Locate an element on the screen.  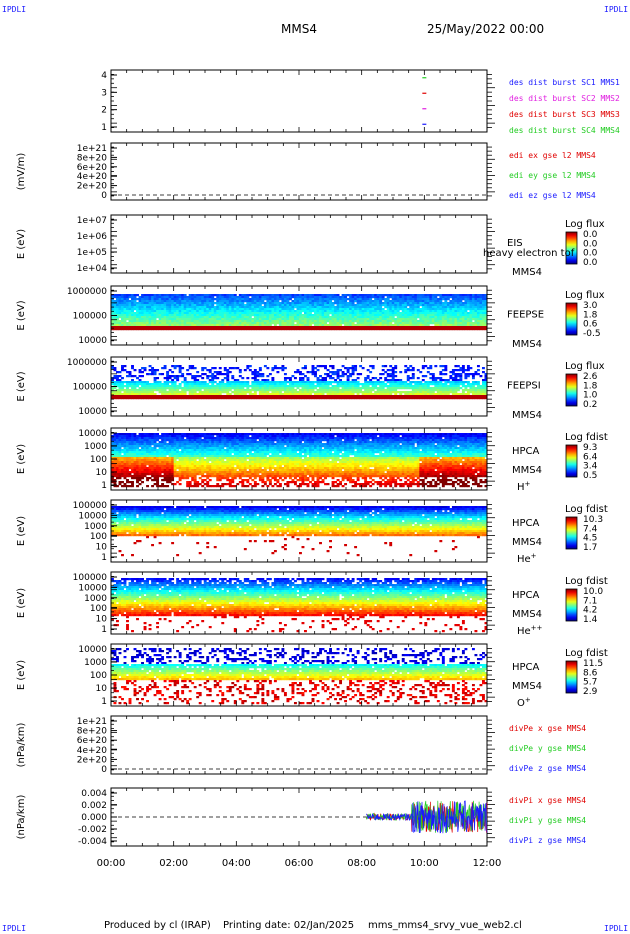
ytick-label-7-2: 1000 is located at coordinates (95, 599).